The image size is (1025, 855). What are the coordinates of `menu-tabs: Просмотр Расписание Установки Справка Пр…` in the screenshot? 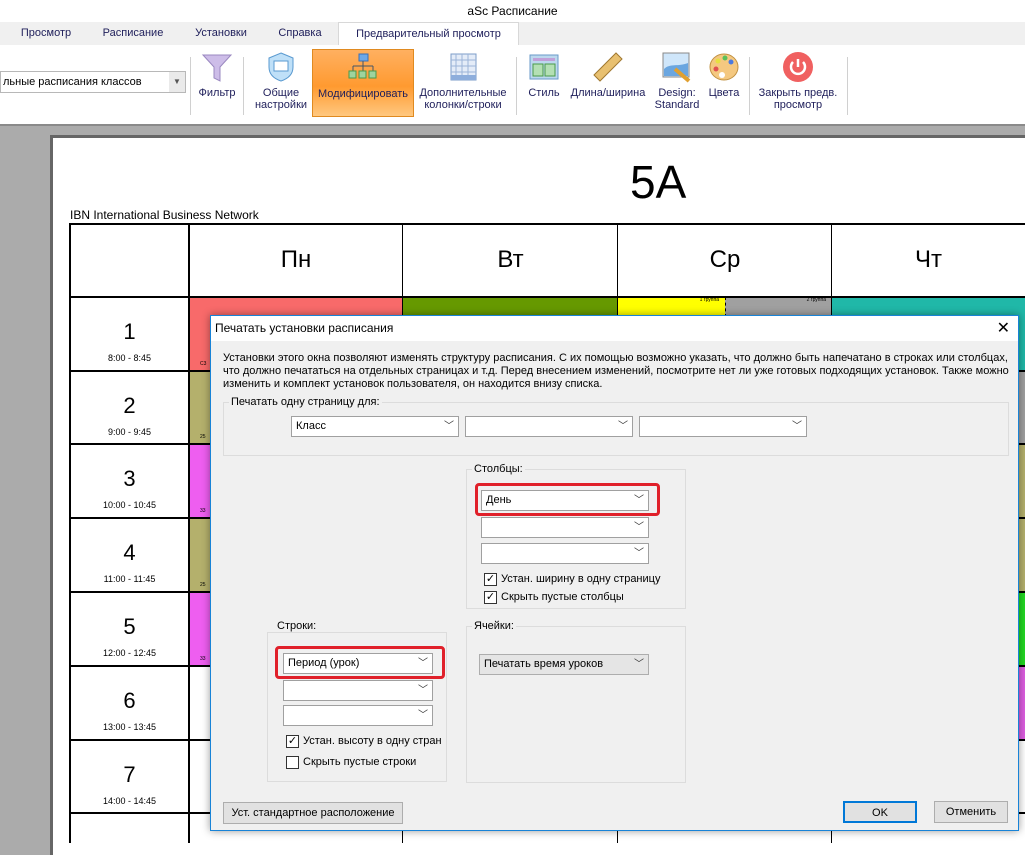 It's located at (512, 33).